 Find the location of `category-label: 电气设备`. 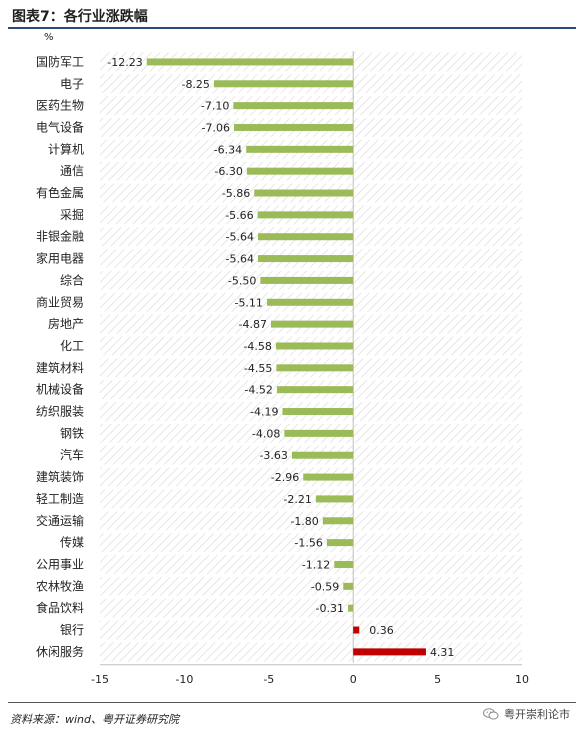

category-label: 电气设备 is located at coordinates (60, 126).